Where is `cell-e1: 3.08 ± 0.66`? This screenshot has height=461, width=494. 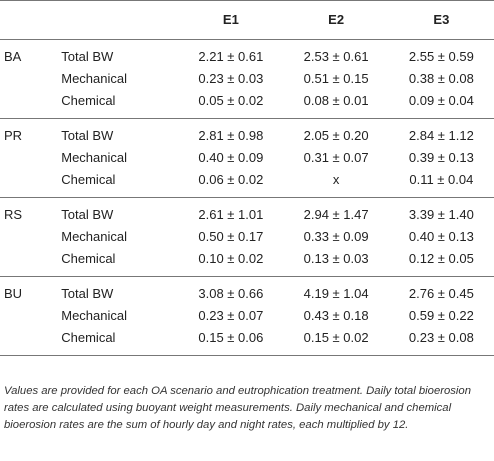
cell-e1: 3.08 ± 0.66 is located at coordinates (231, 293).